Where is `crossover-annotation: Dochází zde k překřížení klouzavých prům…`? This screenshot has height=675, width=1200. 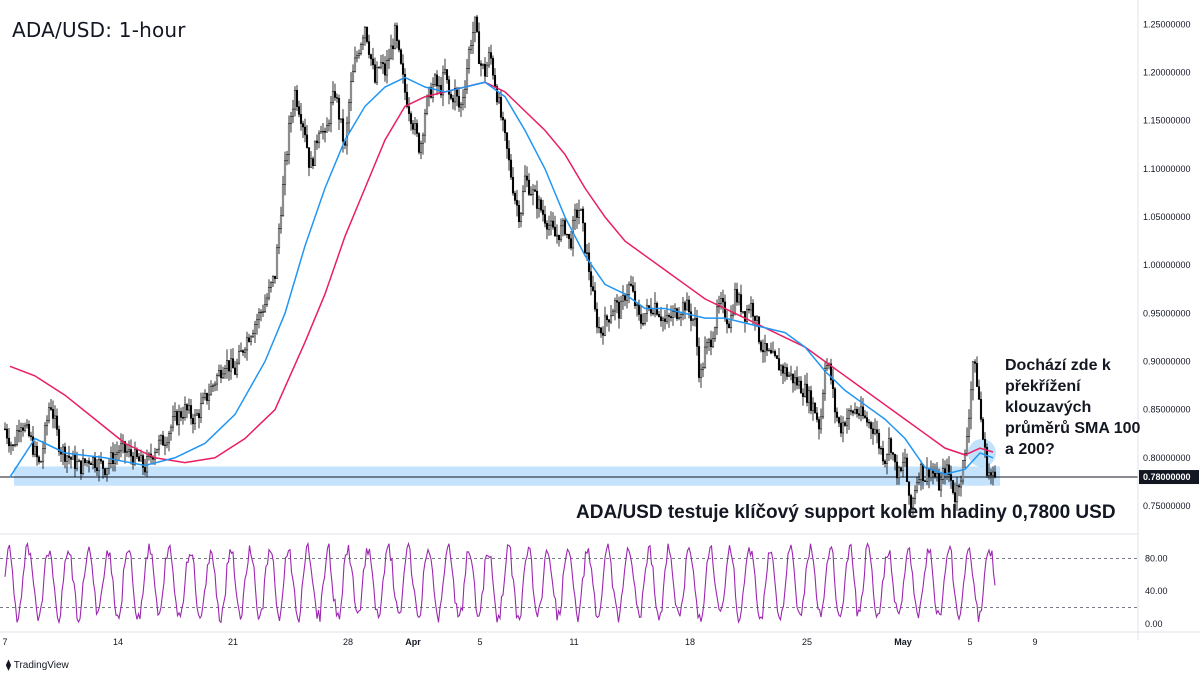 crossover-annotation: Dochází zde k překřížení klouzavých prům… is located at coordinates (1073, 407).